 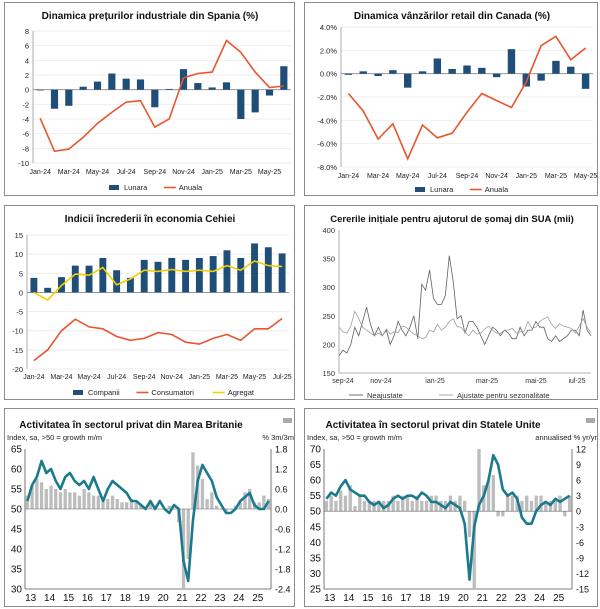 I want to click on line-consumatori, so click(x=158, y=339).